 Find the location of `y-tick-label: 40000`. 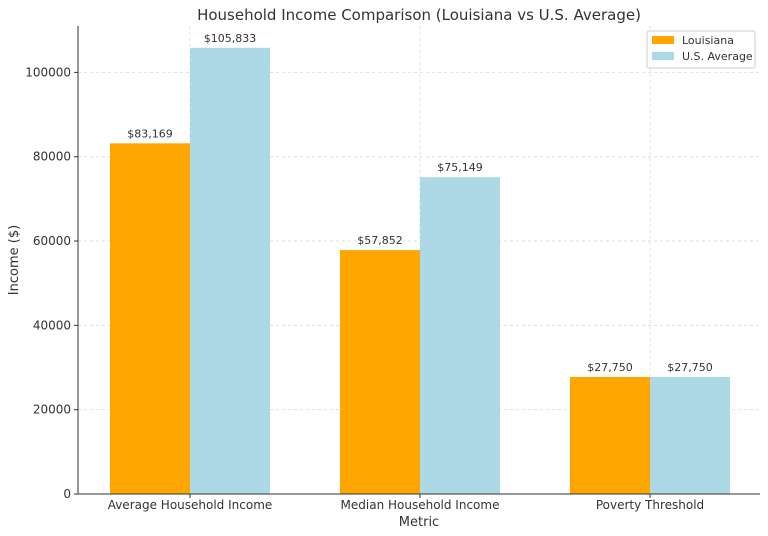

y-tick-label: 40000 is located at coordinates (52, 325).